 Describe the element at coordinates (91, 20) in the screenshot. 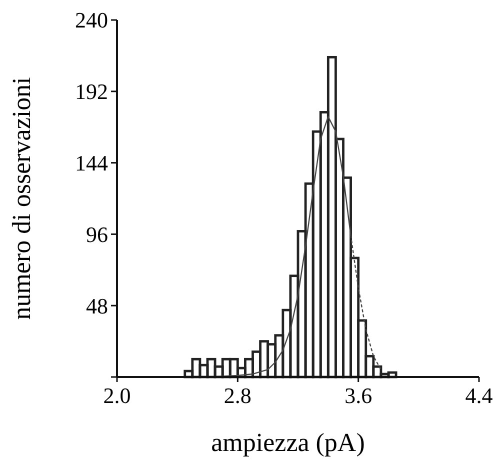

I see `y-tick-label: 240` at that location.